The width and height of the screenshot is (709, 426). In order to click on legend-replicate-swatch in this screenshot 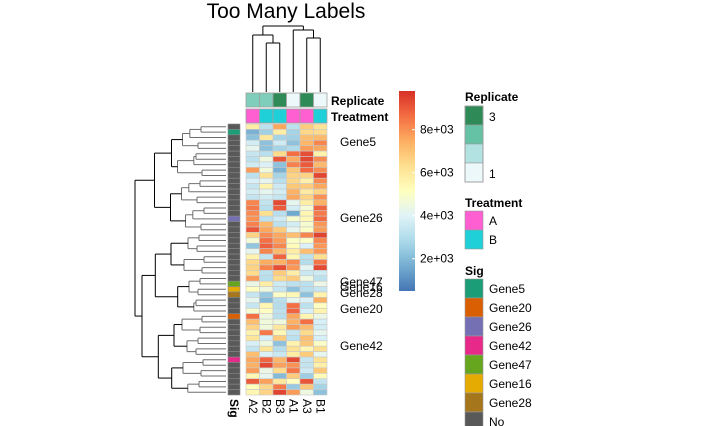, I will do `click(474, 115)`.